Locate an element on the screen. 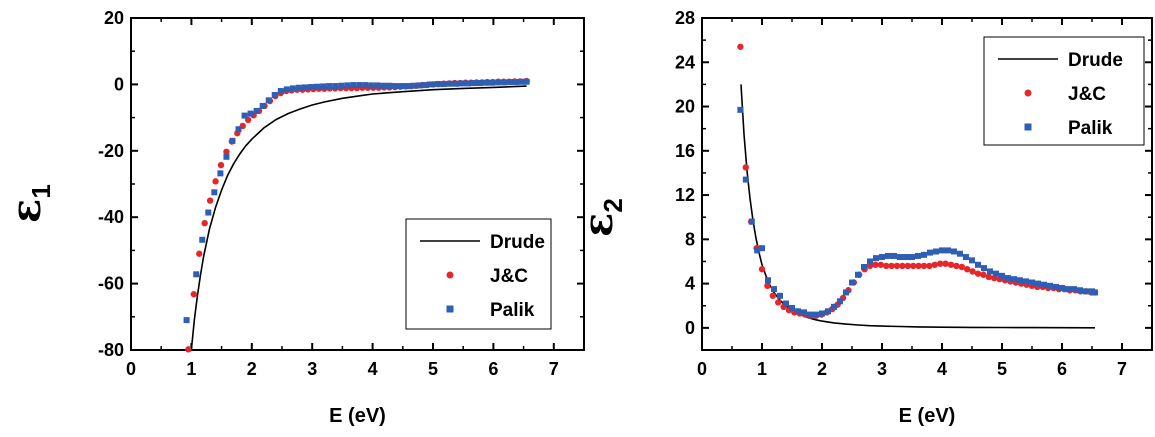  y-tick-label: 0 is located at coordinates (690, 328).